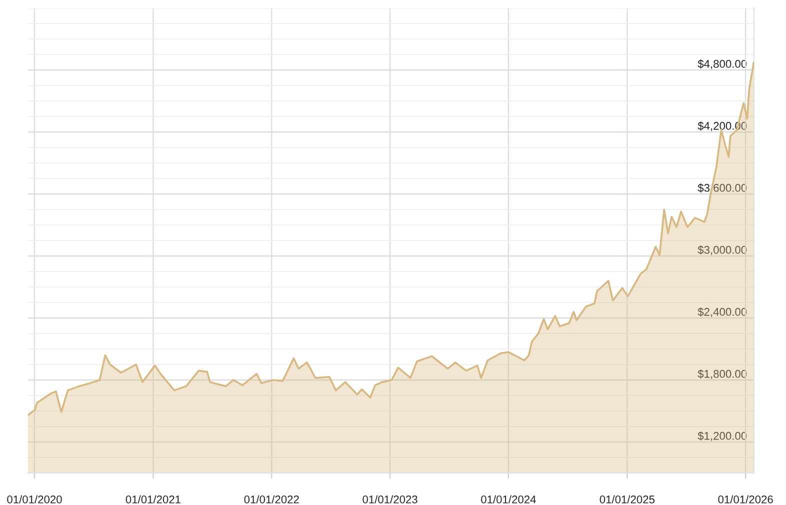 The width and height of the screenshot is (786, 505). Describe the element at coordinates (722, 64) in the screenshot. I see `y-tick-label: $4,800.00` at that location.